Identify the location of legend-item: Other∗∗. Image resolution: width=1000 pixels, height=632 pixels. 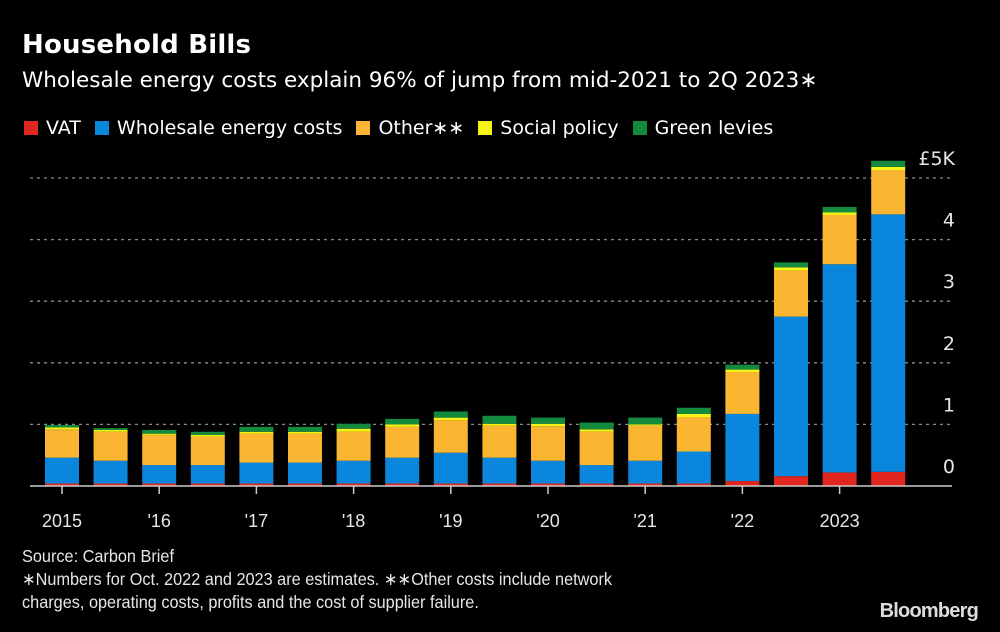
(410, 128).